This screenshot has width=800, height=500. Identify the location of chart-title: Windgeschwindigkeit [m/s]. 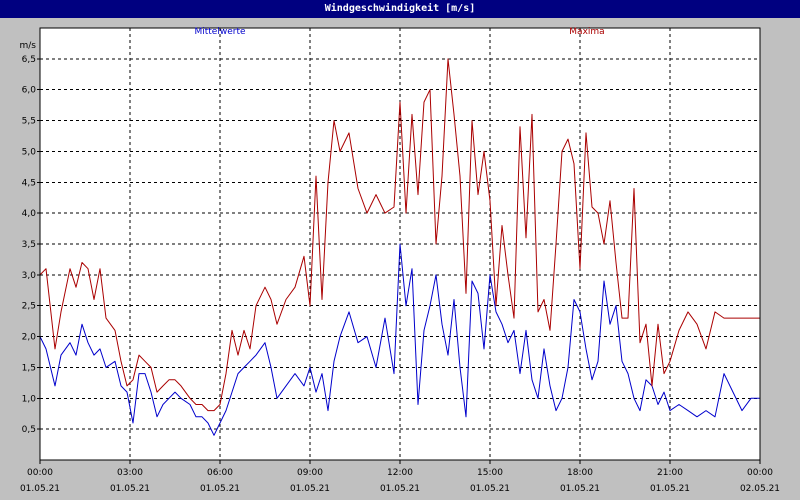
(400, 9).